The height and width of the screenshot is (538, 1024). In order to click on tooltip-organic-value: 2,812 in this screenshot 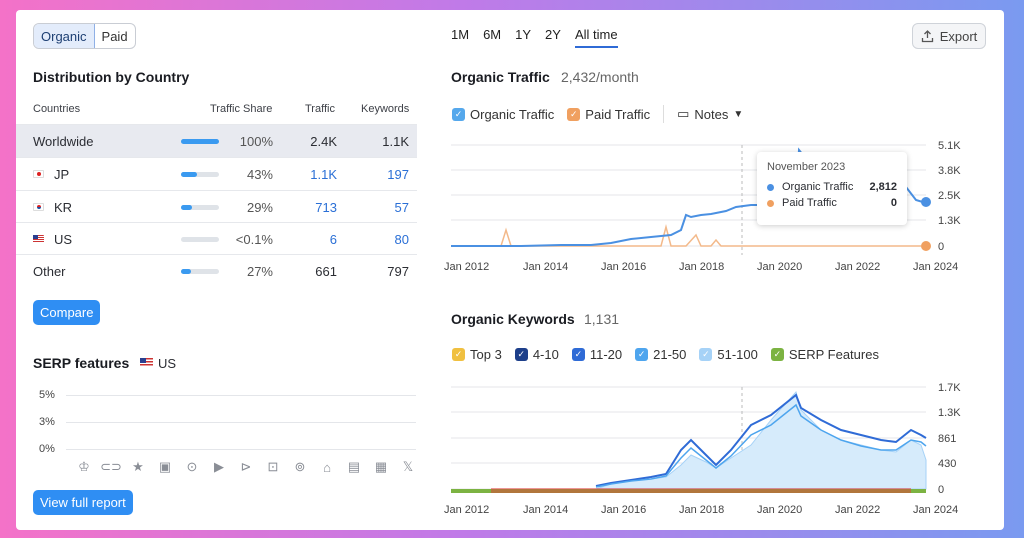, I will do `click(883, 187)`.